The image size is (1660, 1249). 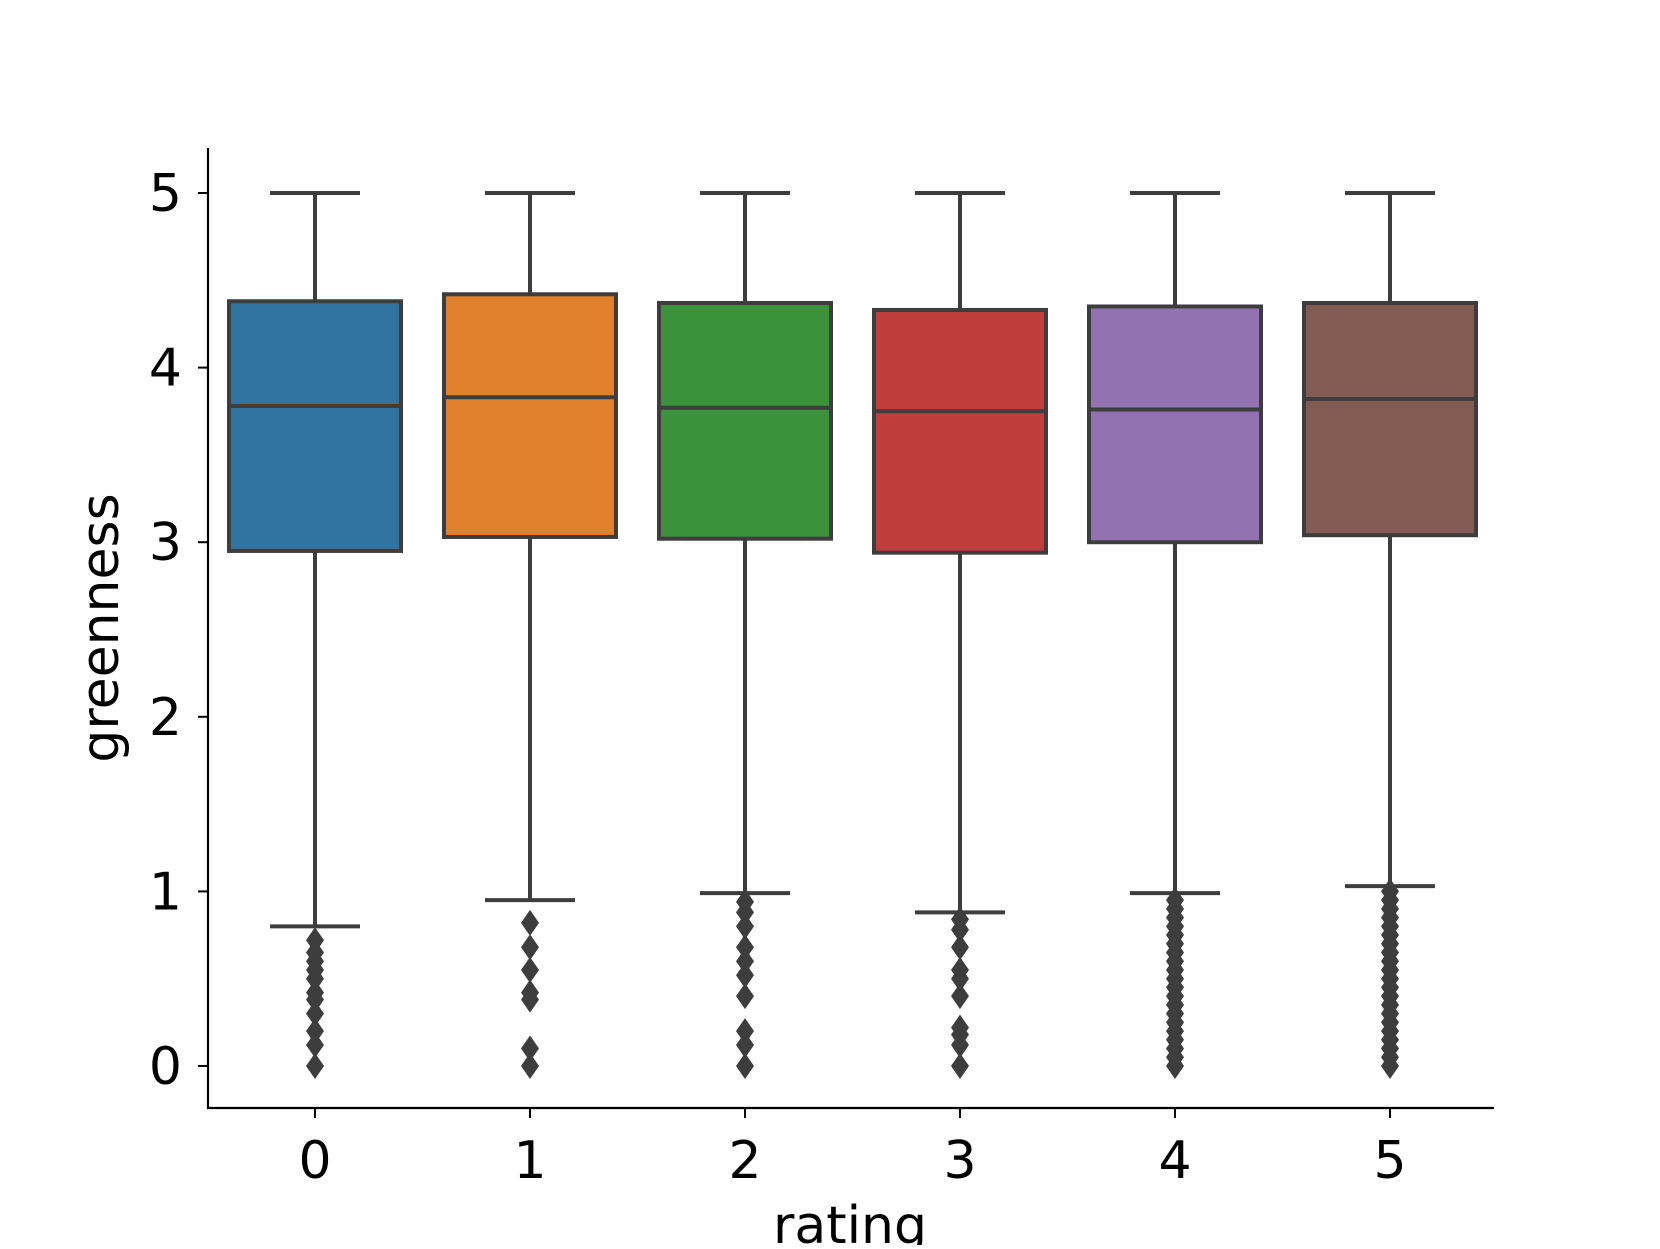 What do you see at coordinates (101, 627) in the screenshot?
I see `y-axis-label: greenness` at bounding box center [101, 627].